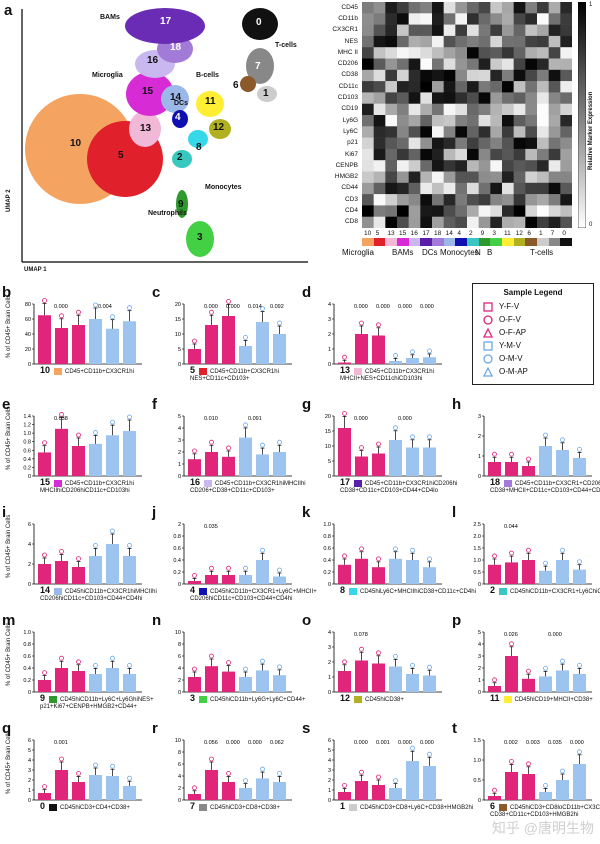  Describe the element at coordinates (178, 741) in the screenshot. I see `y-tick-label: 10` at that location.